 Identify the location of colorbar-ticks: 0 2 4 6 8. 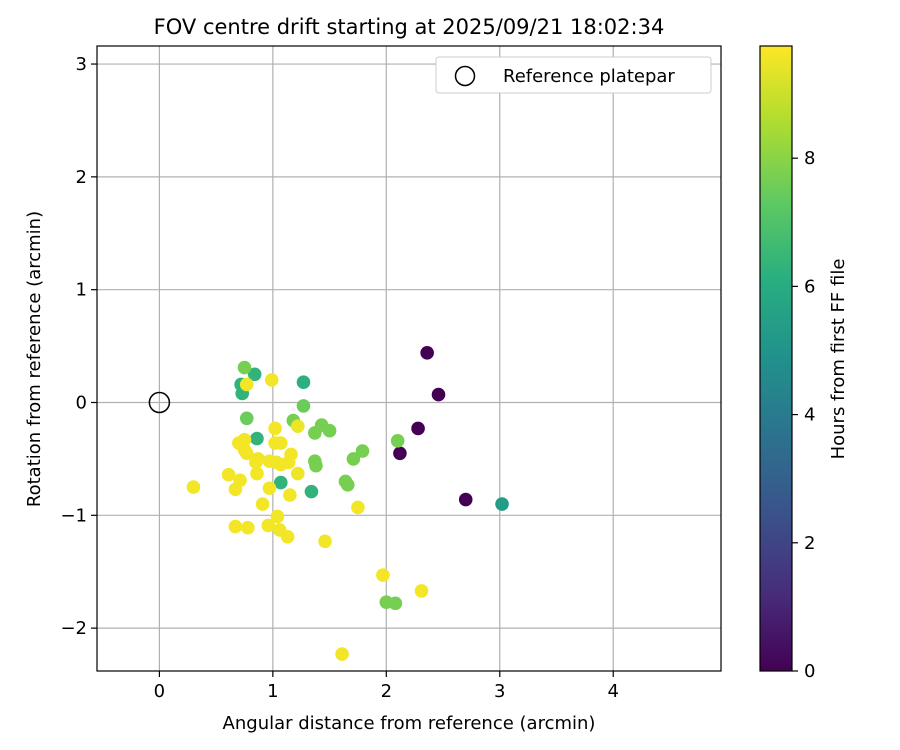
(803, 415).